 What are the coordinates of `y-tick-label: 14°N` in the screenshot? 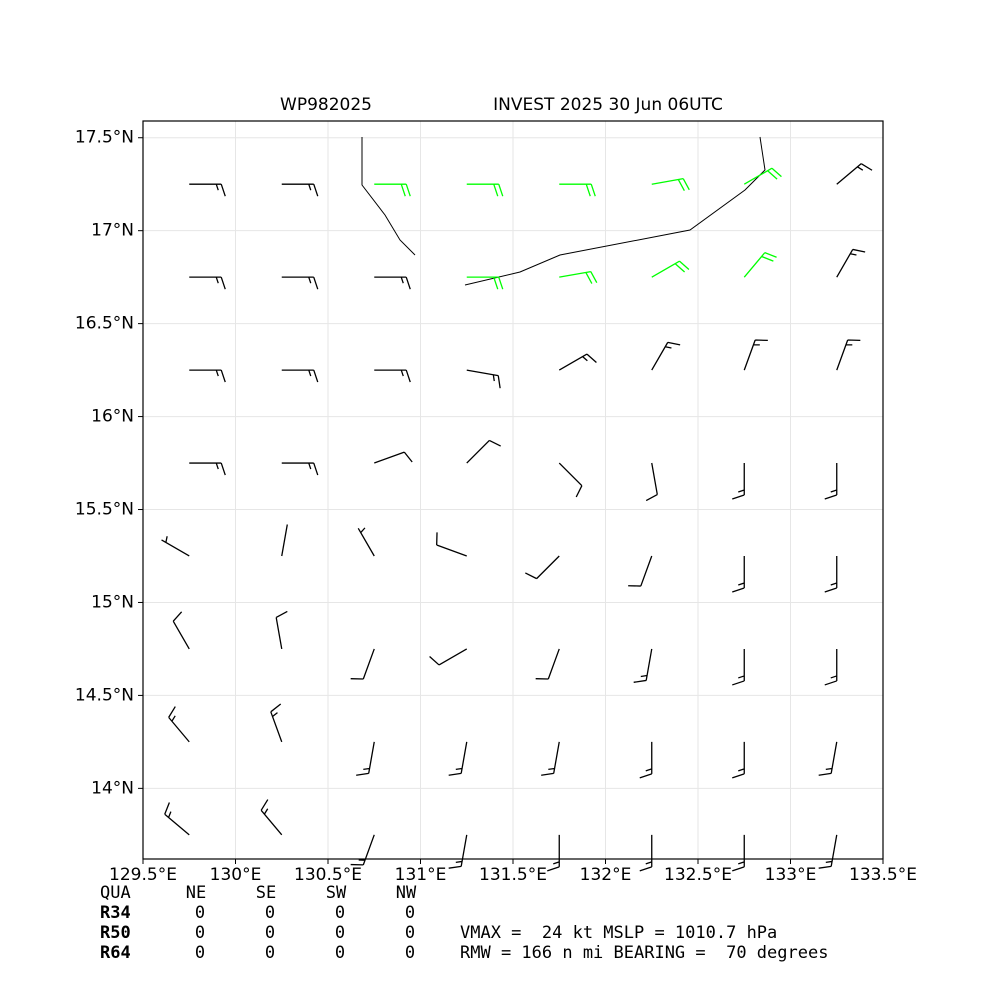 It's located at (112, 788).